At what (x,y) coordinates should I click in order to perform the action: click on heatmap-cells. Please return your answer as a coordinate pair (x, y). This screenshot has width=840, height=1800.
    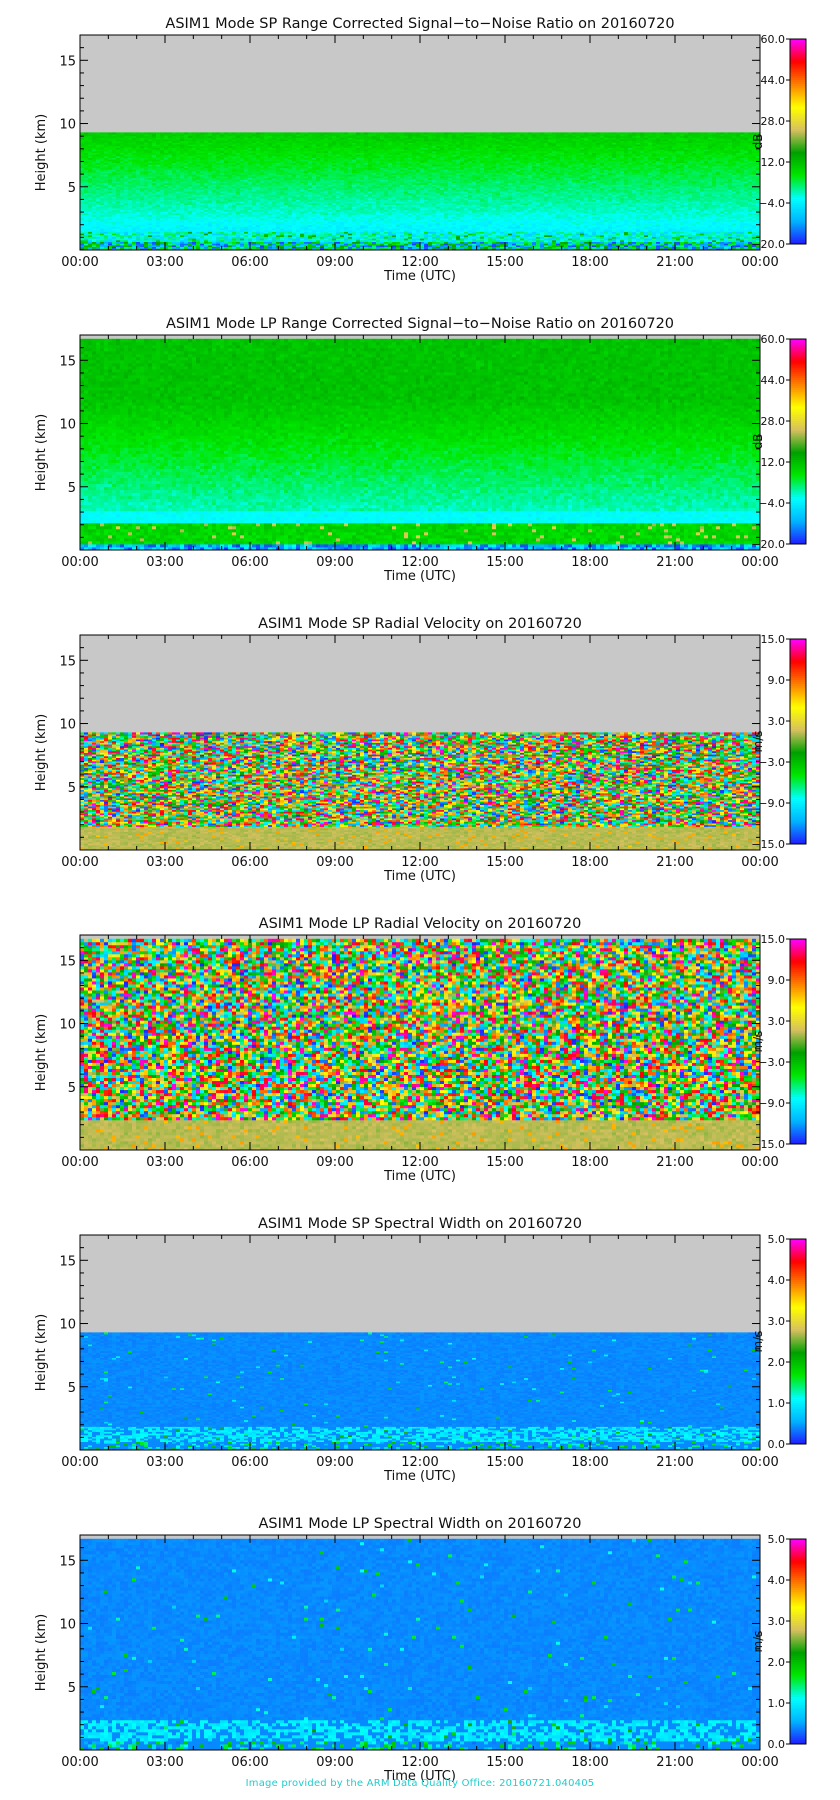
    Looking at the image, I should click on (420, 191).